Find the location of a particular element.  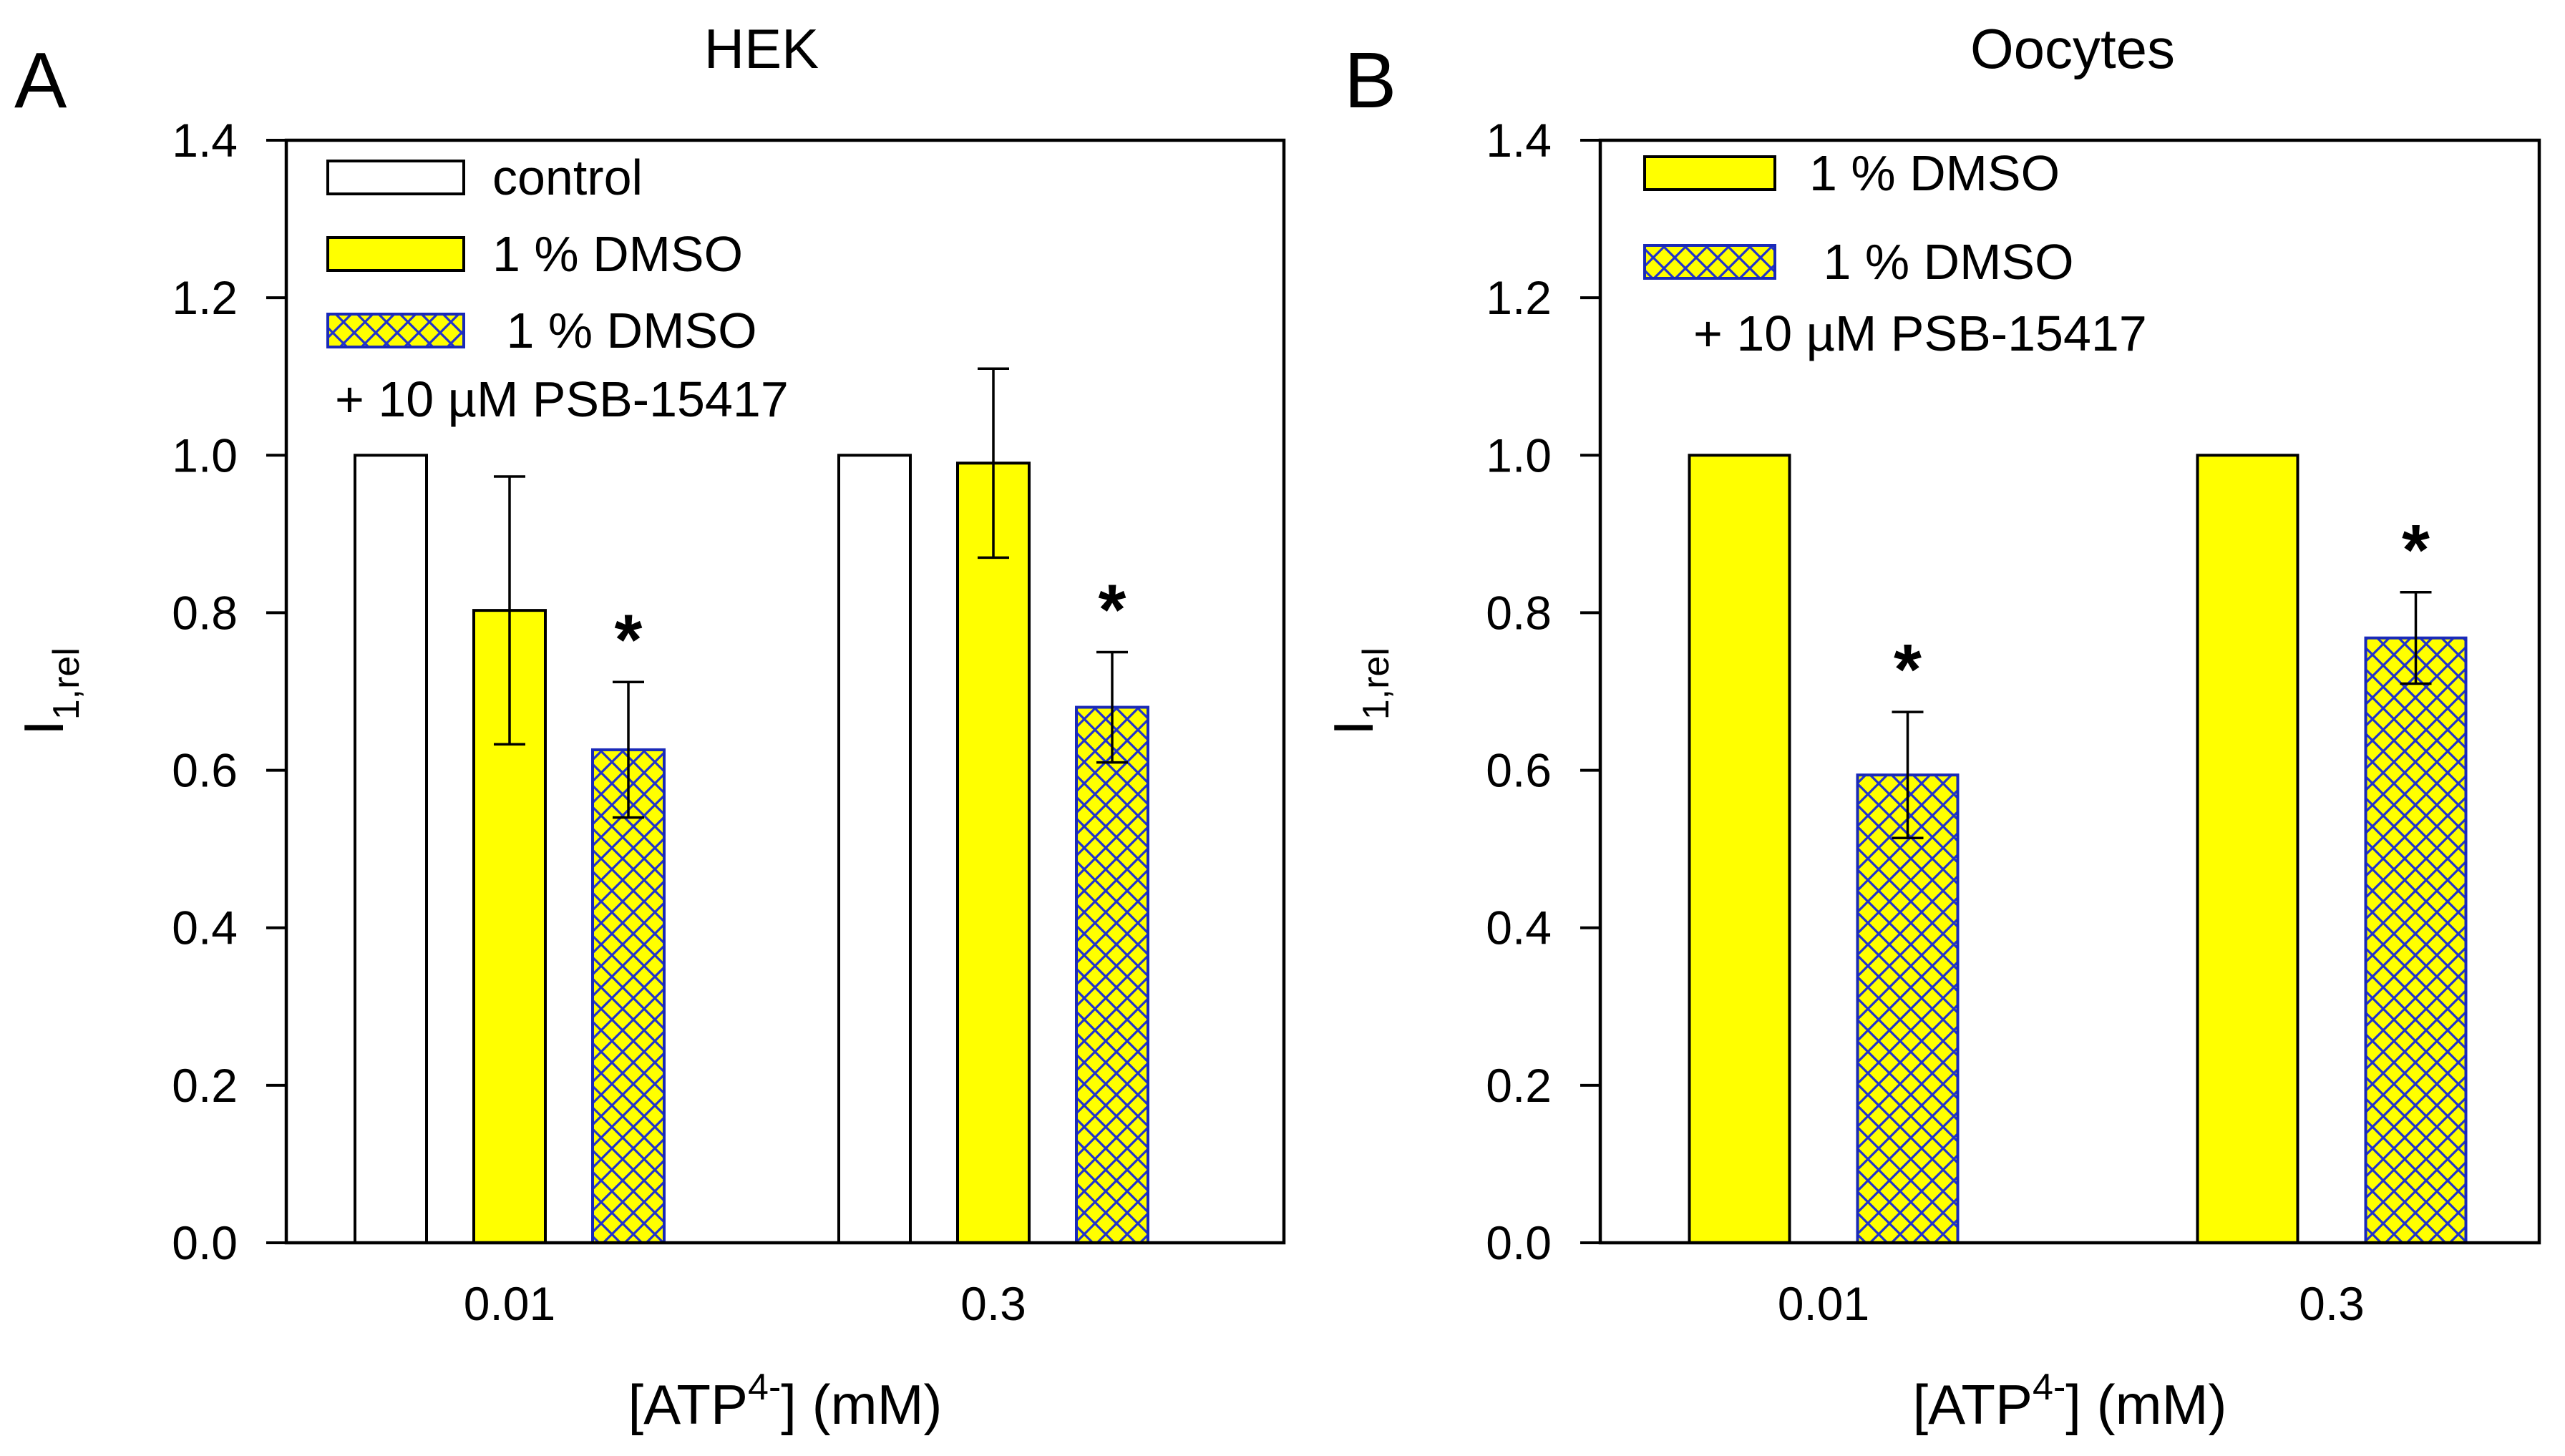

panel-letter: B is located at coordinates (1370, 80).